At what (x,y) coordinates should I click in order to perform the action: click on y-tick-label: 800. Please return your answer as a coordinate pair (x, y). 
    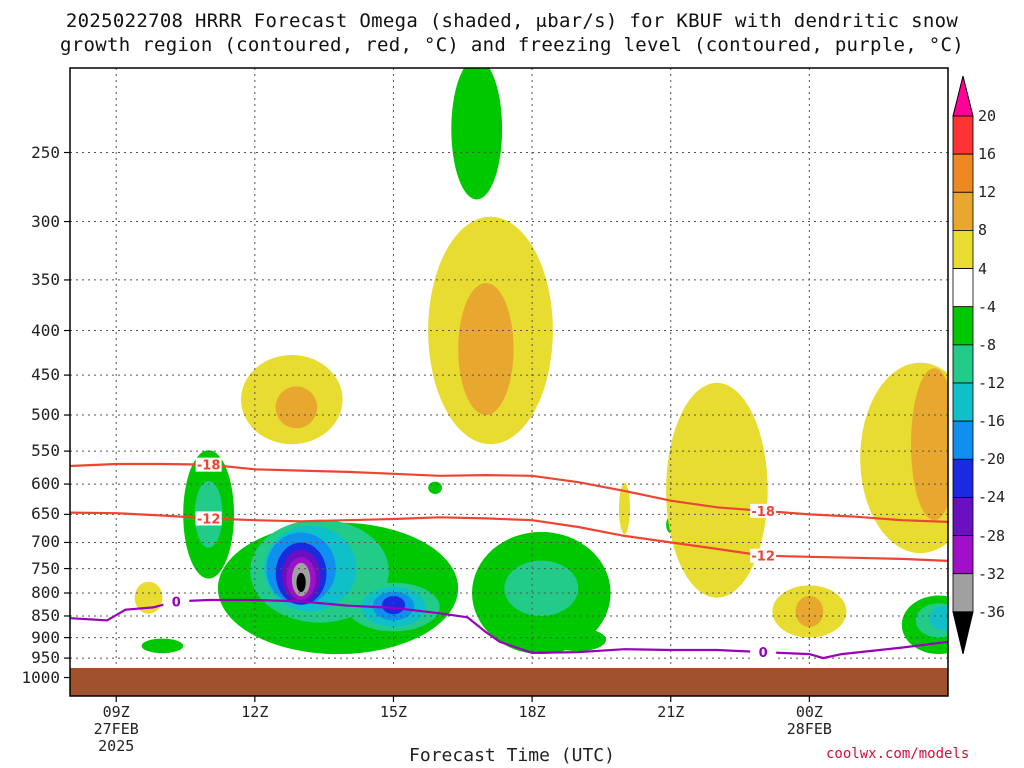
    Looking at the image, I should click on (45, 592).